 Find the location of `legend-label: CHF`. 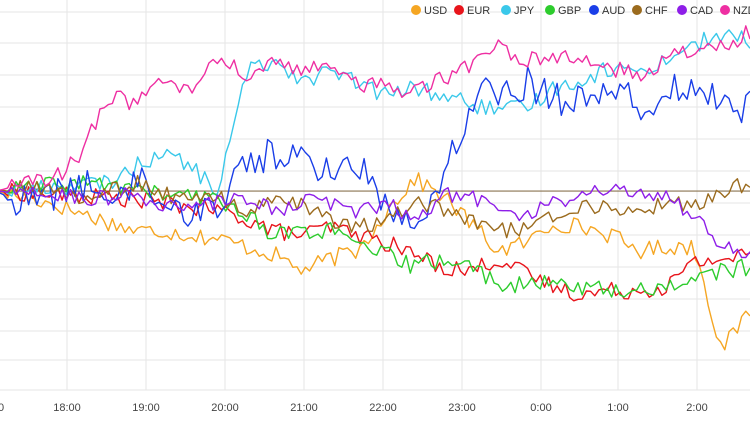

legend-label: CHF is located at coordinates (656, 11).